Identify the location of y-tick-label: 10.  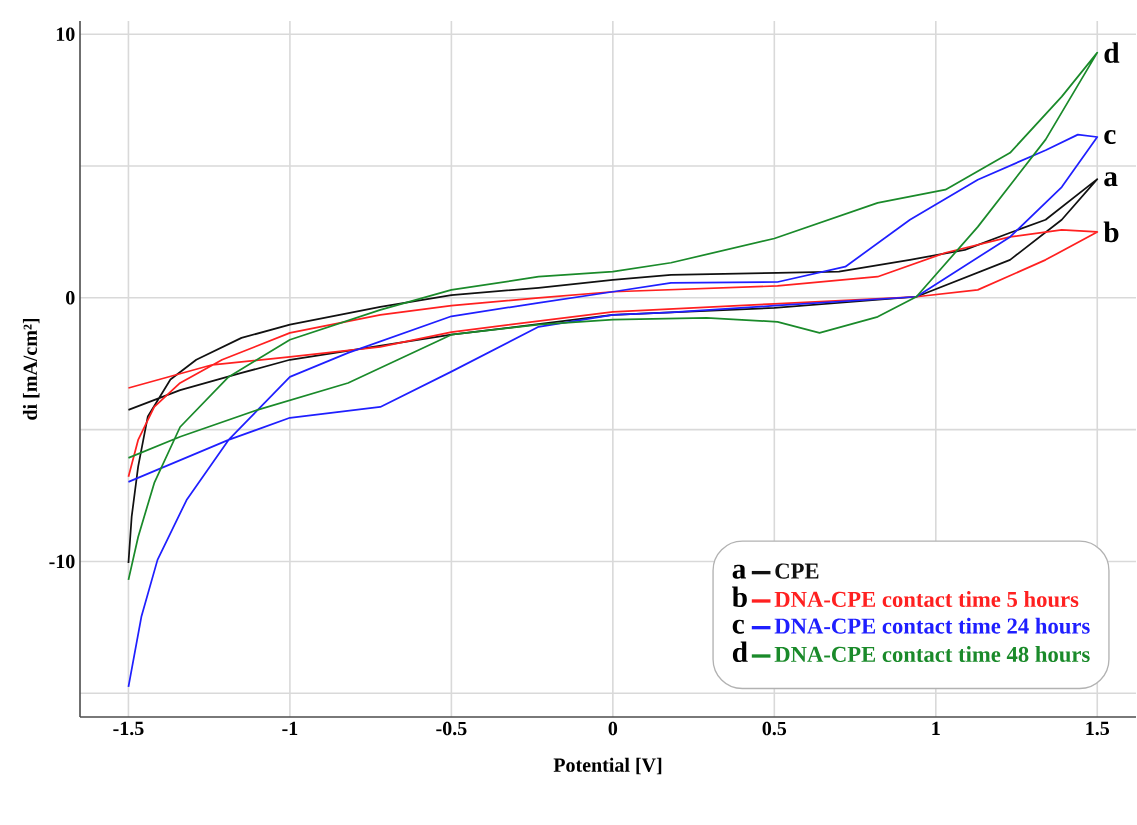
(65, 34).